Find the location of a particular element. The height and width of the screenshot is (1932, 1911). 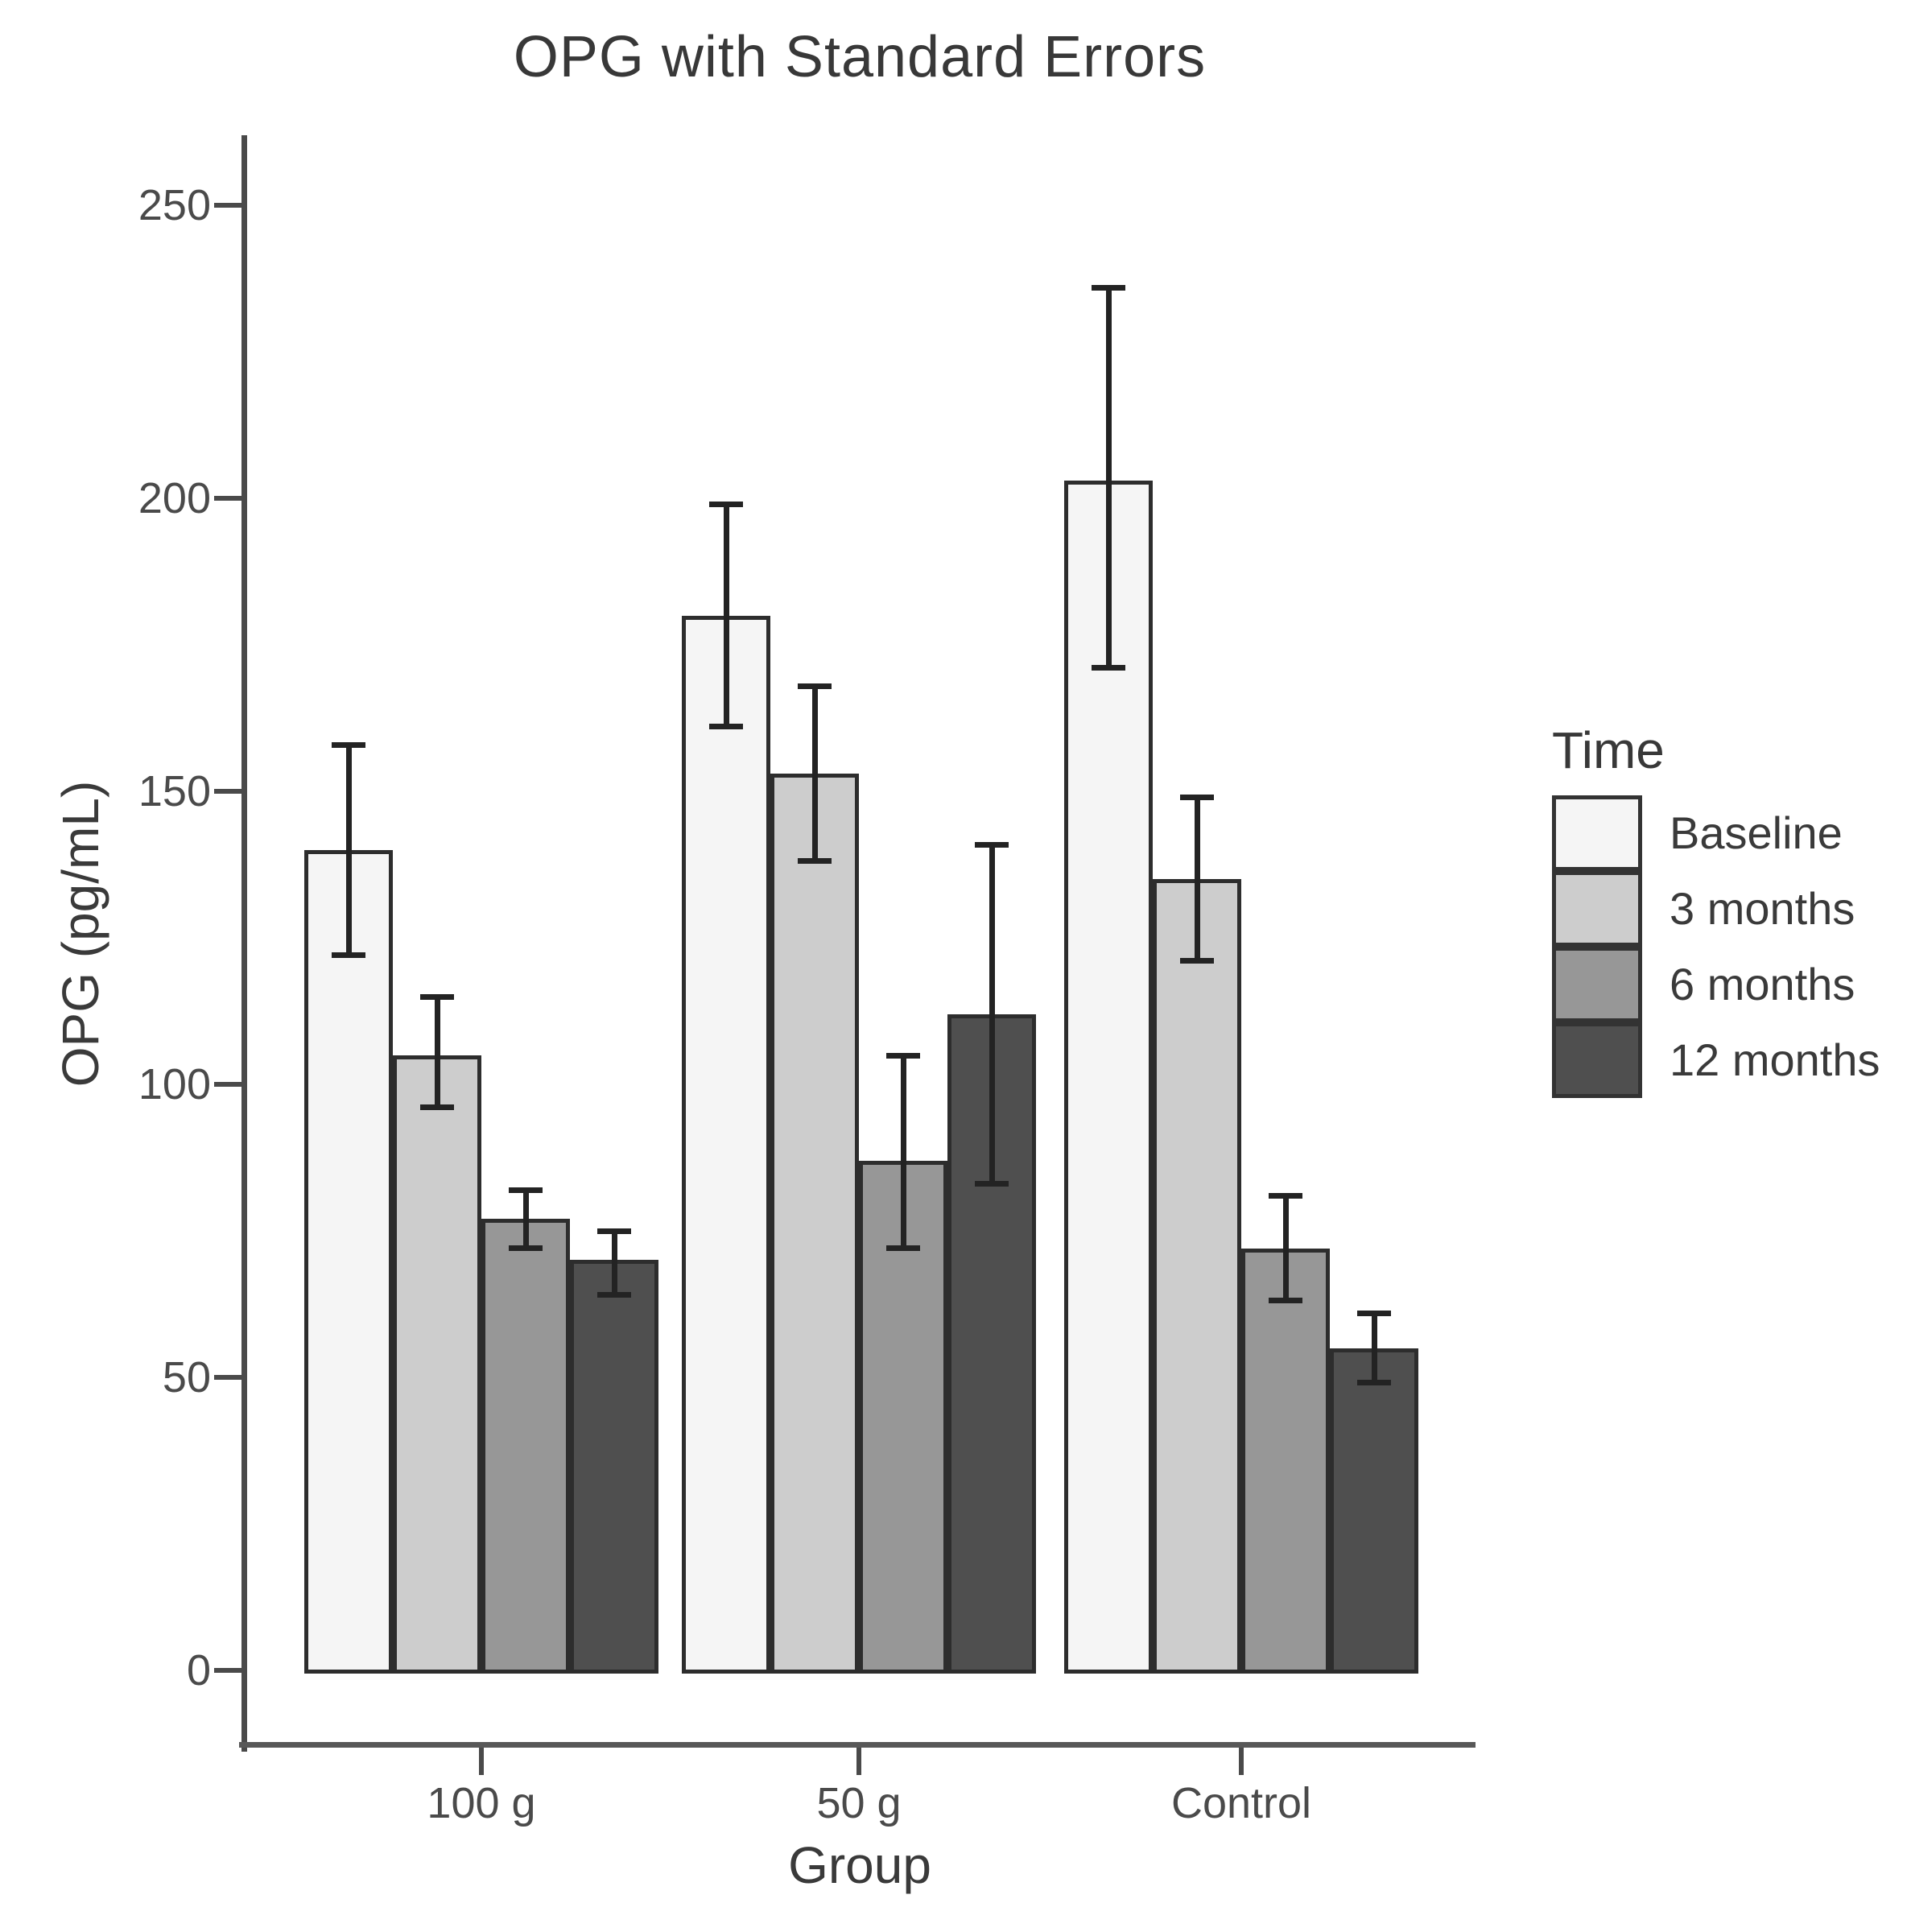

y-axis-tick-label: 50 is located at coordinates (186, 1377).